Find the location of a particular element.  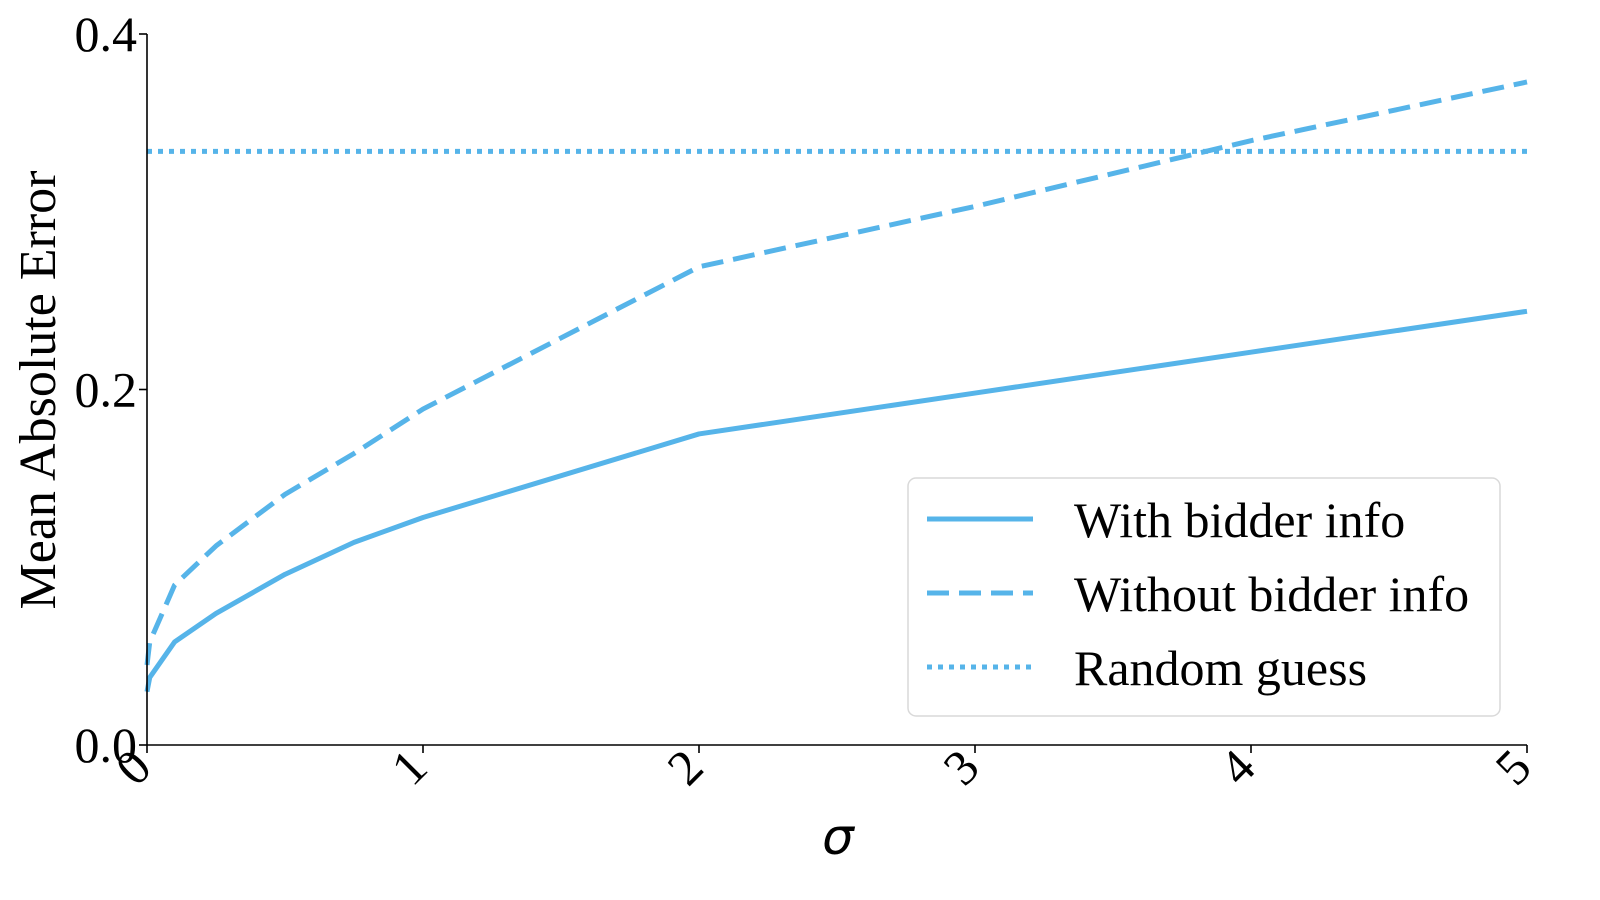

y-tick-label: 0.2 is located at coordinates (106, 390).